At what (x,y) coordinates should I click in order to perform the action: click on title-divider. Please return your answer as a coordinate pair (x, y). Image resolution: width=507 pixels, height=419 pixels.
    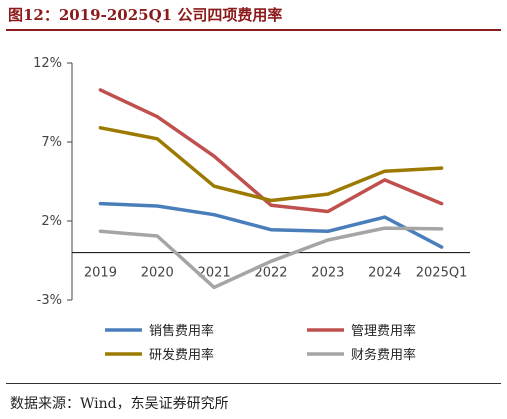
    Looking at the image, I should click on (253, 30).